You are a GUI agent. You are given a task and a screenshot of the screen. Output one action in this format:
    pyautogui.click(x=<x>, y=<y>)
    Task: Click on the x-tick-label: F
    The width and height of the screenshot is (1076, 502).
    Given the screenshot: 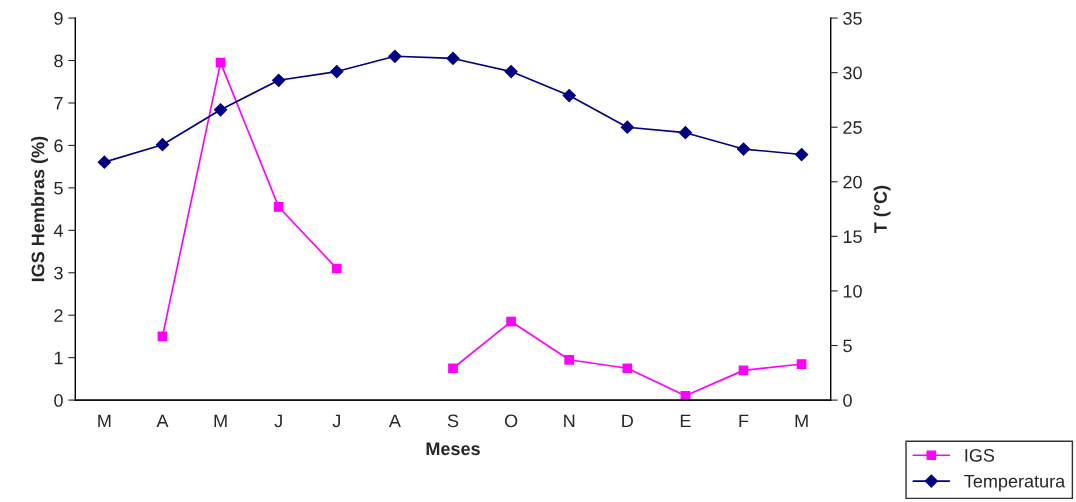 What is the action you would take?
    pyautogui.click(x=744, y=421)
    